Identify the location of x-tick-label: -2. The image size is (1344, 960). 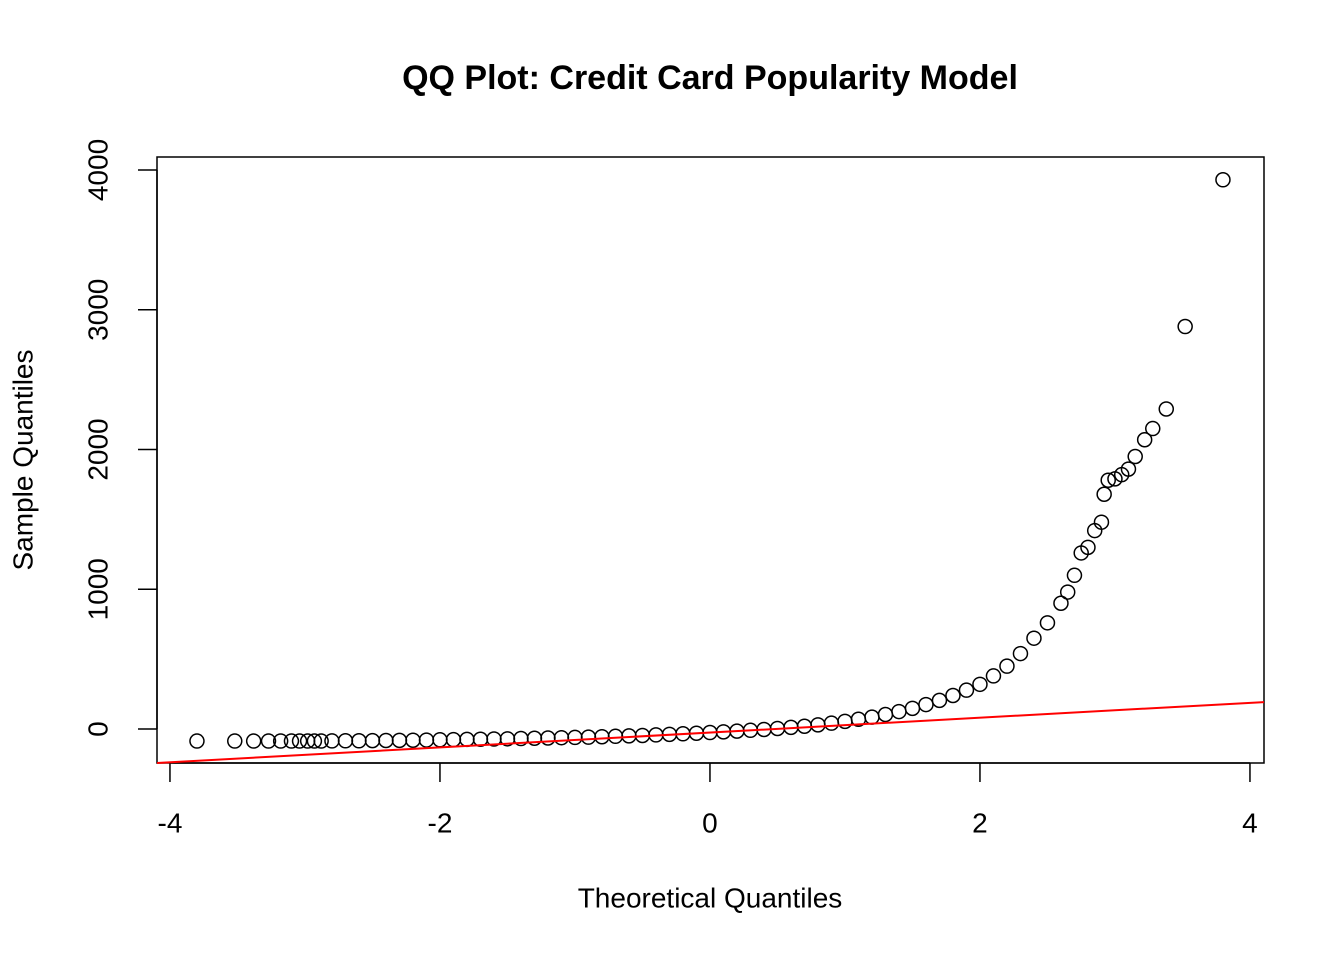
(440, 822).